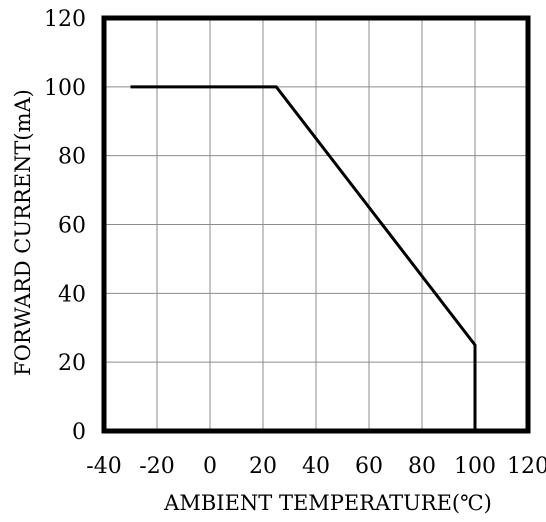  Describe the element at coordinates (526, 466) in the screenshot. I see `x-tick-label: 120` at that location.